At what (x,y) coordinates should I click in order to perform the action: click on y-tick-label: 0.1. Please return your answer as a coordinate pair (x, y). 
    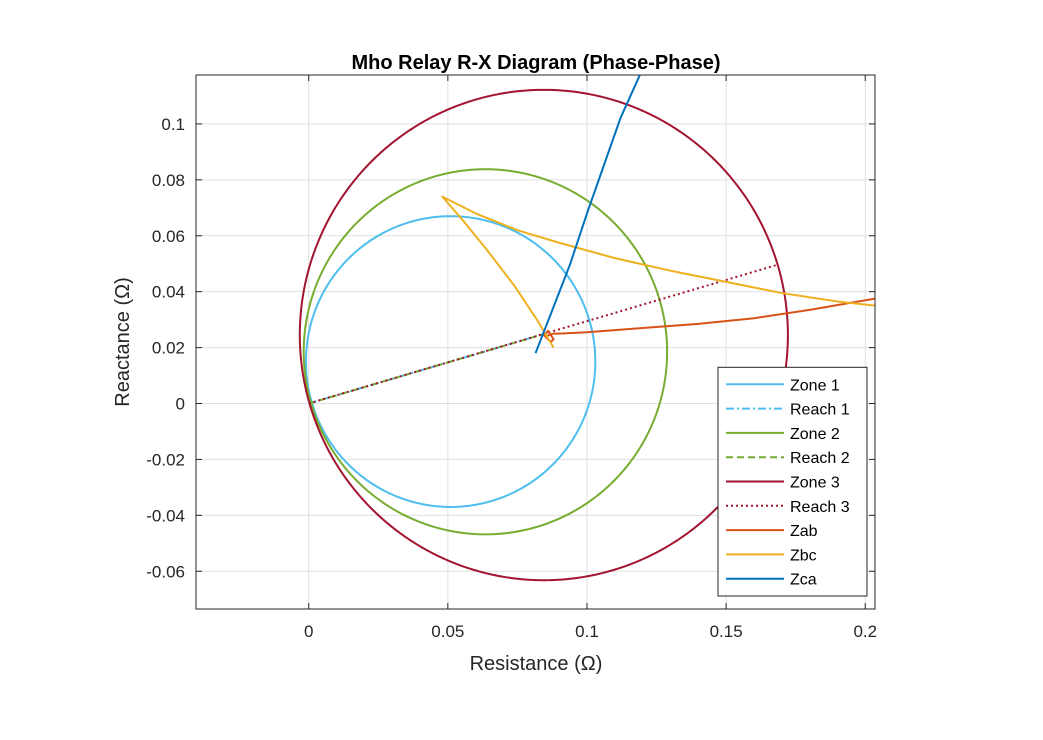
    Looking at the image, I should click on (173, 124).